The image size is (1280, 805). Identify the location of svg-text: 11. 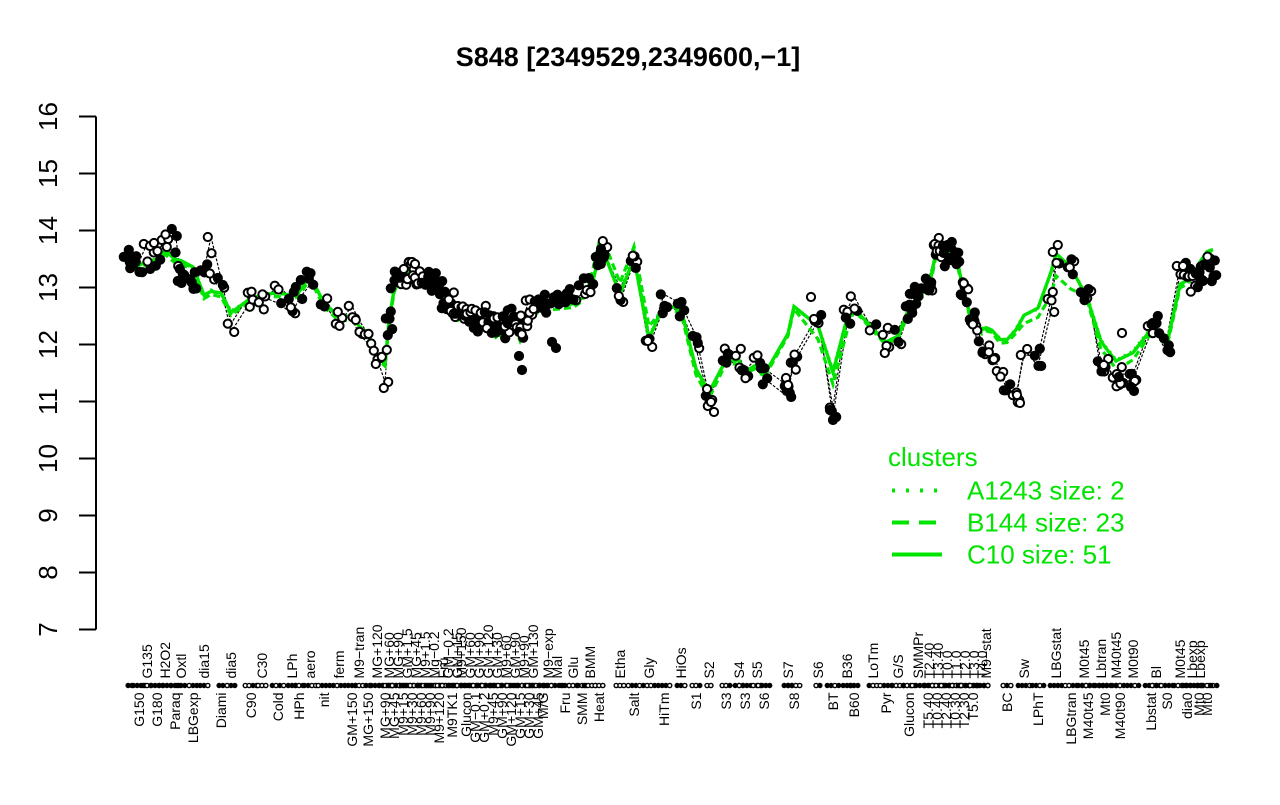
(48, 401).